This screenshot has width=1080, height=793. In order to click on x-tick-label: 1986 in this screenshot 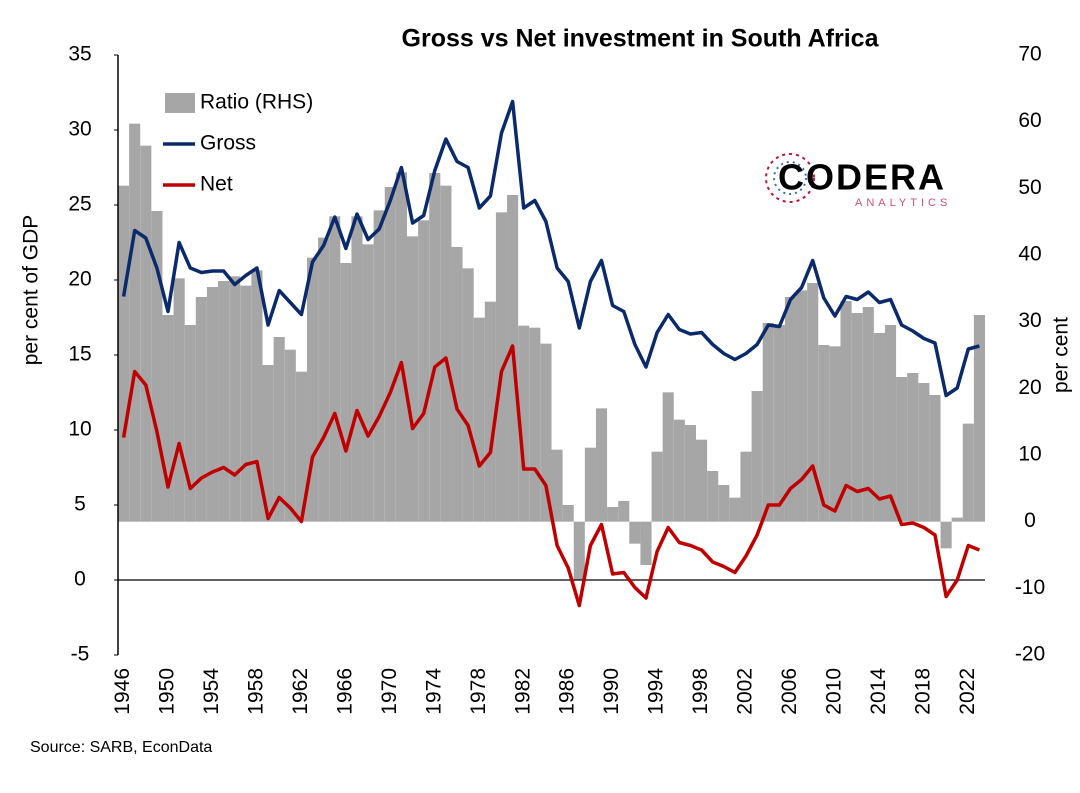, I will do `click(567, 691)`.